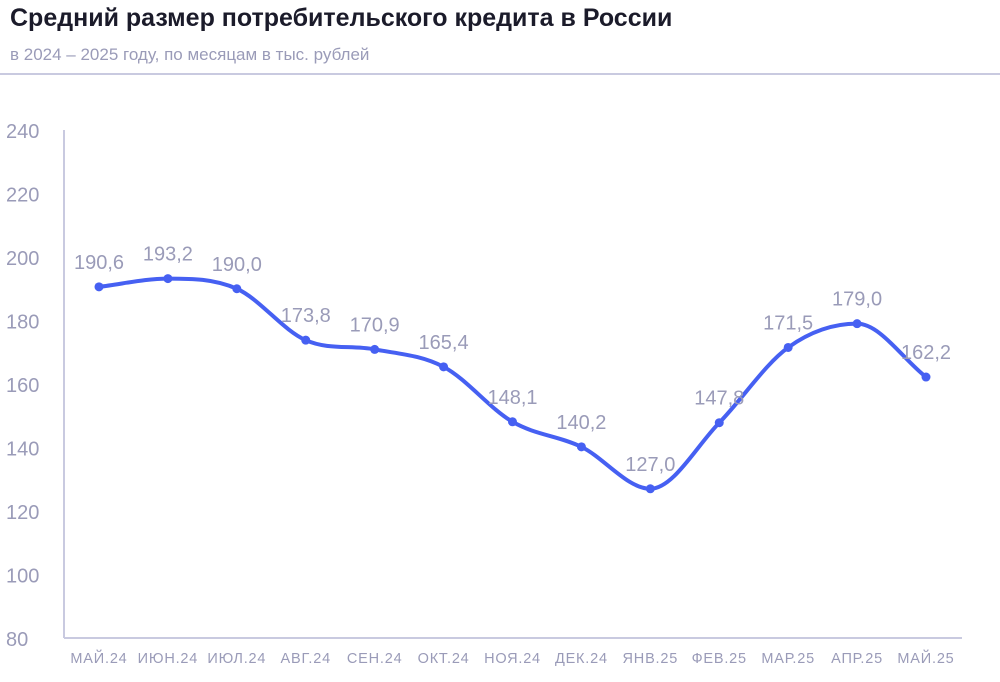 The image size is (1000, 682). Describe the element at coordinates (857, 659) in the screenshot. I see `x-tick-label: АПР.25` at that location.